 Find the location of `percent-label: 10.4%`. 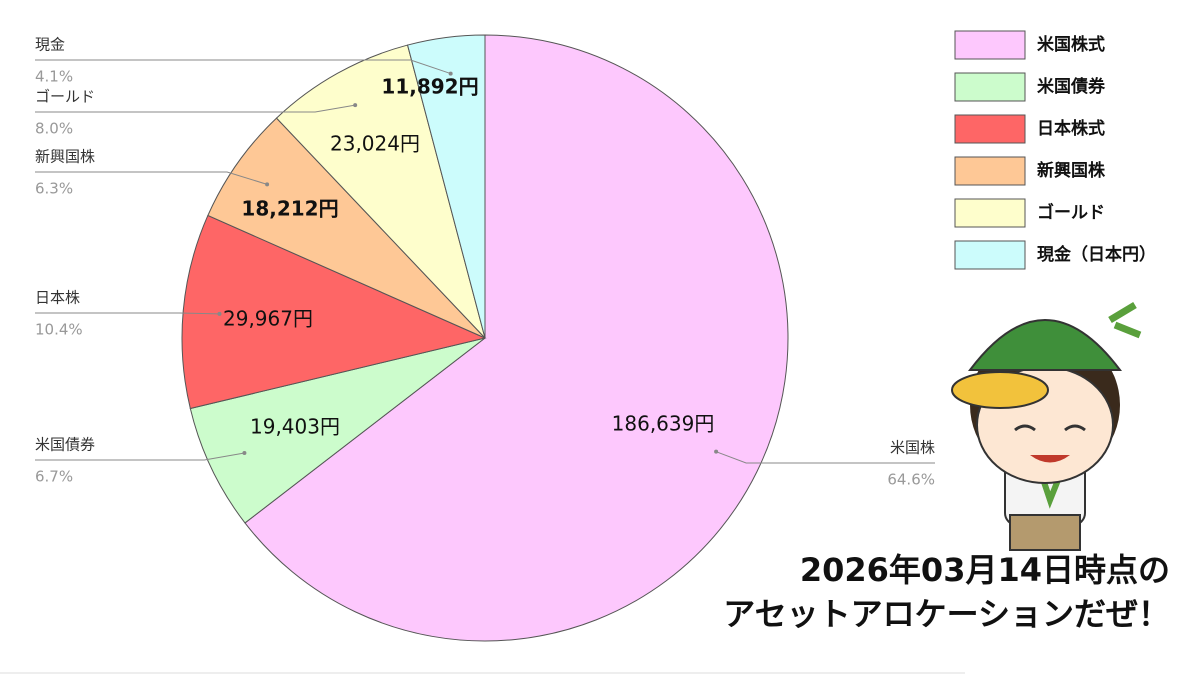

percent-label: 10.4% is located at coordinates (59, 330).